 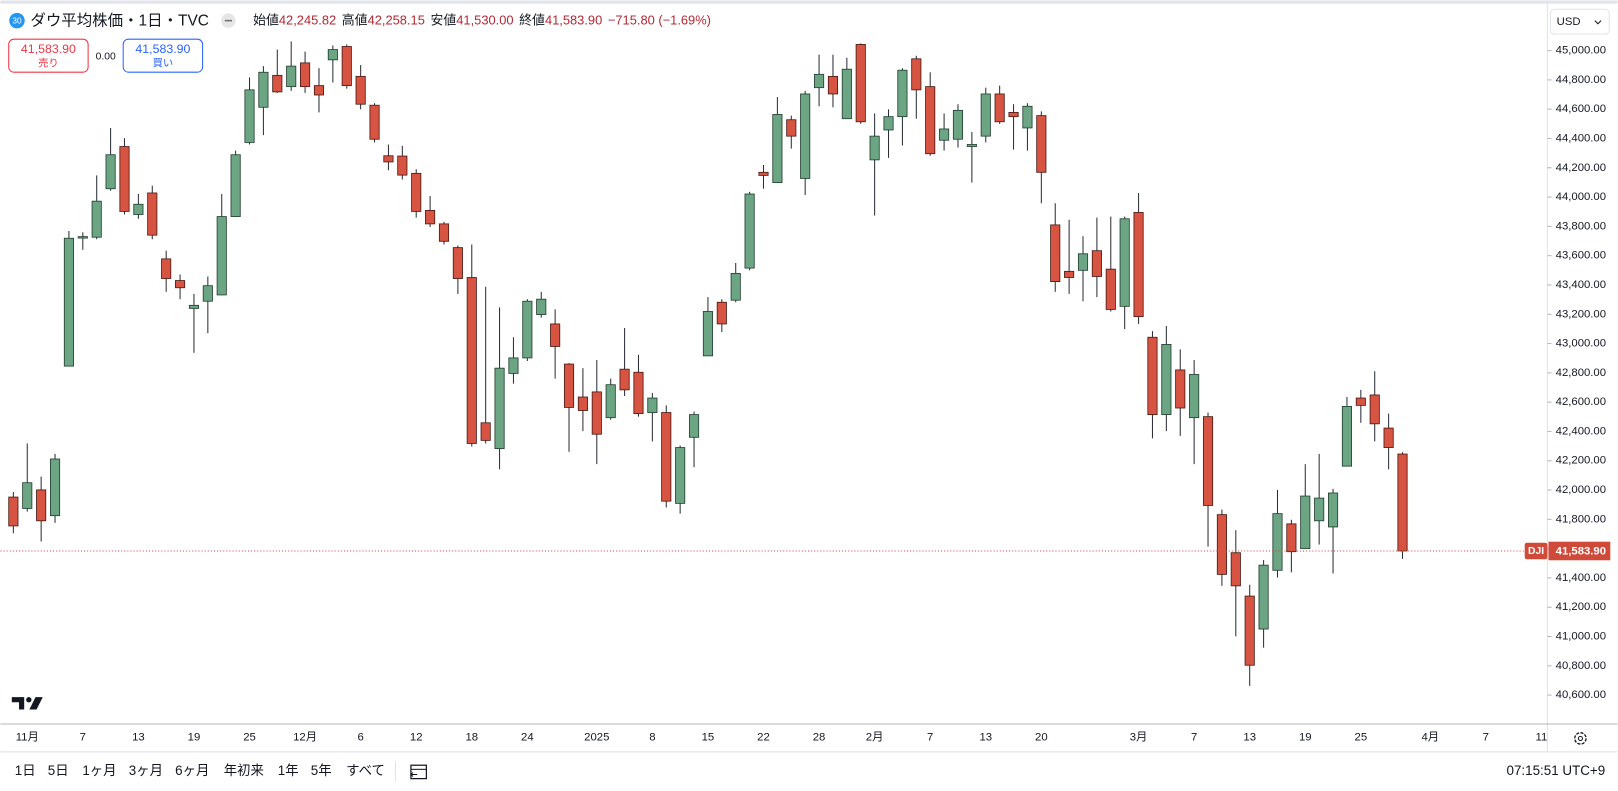 What do you see at coordinates (192, 770) in the screenshot?
I see `range-button: 6ヶ月` at bounding box center [192, 770].